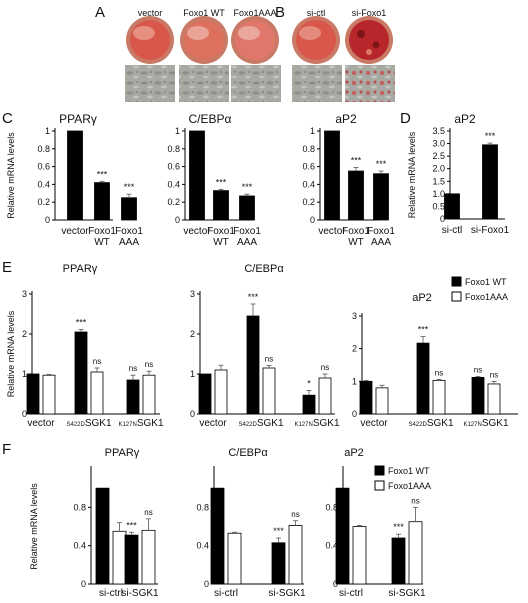 This screenshot has width=528, height=603. I want to click on dish-label-si-foxo1: si-Foxo1, so click(369, 13).